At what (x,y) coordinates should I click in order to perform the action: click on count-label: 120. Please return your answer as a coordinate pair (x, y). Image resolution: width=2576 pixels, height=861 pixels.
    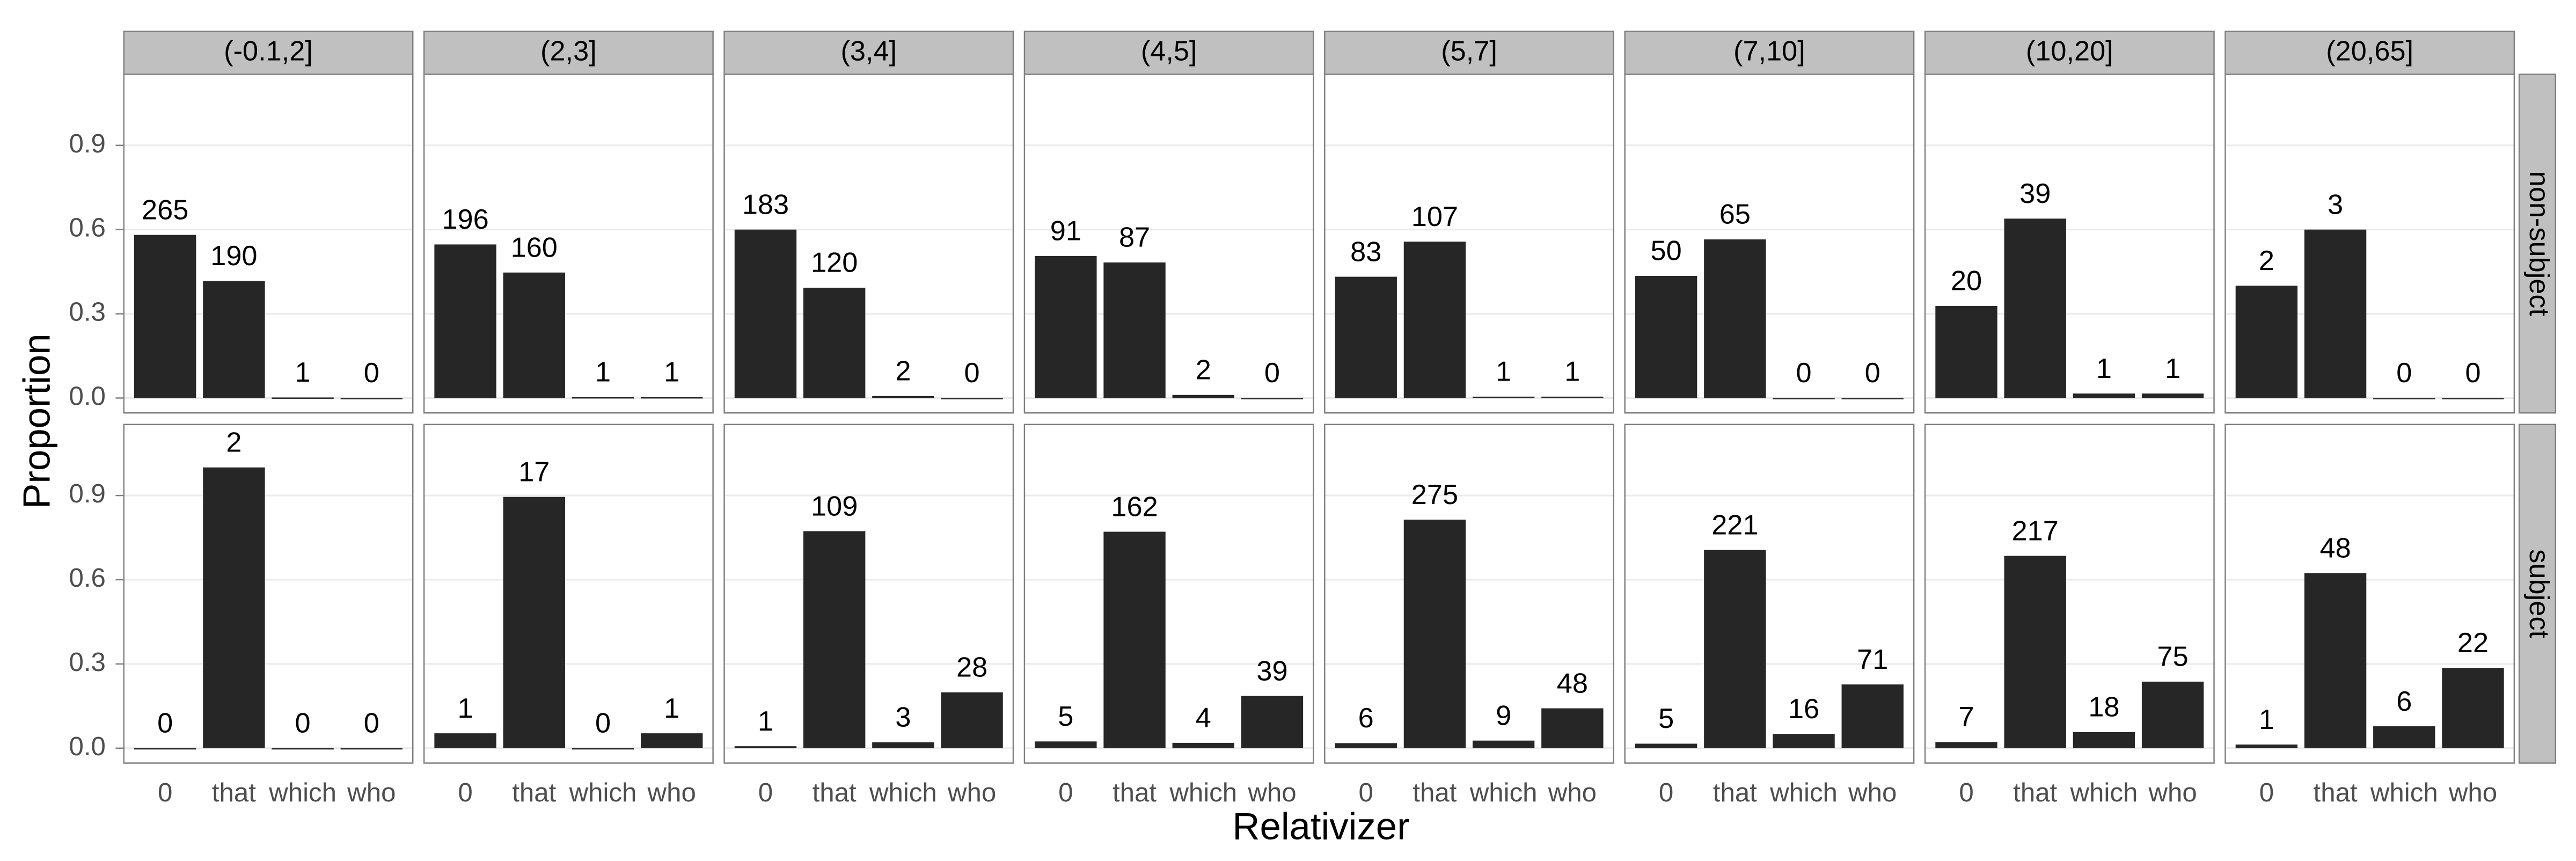
    Looking at the image, I should click on (834, 263).